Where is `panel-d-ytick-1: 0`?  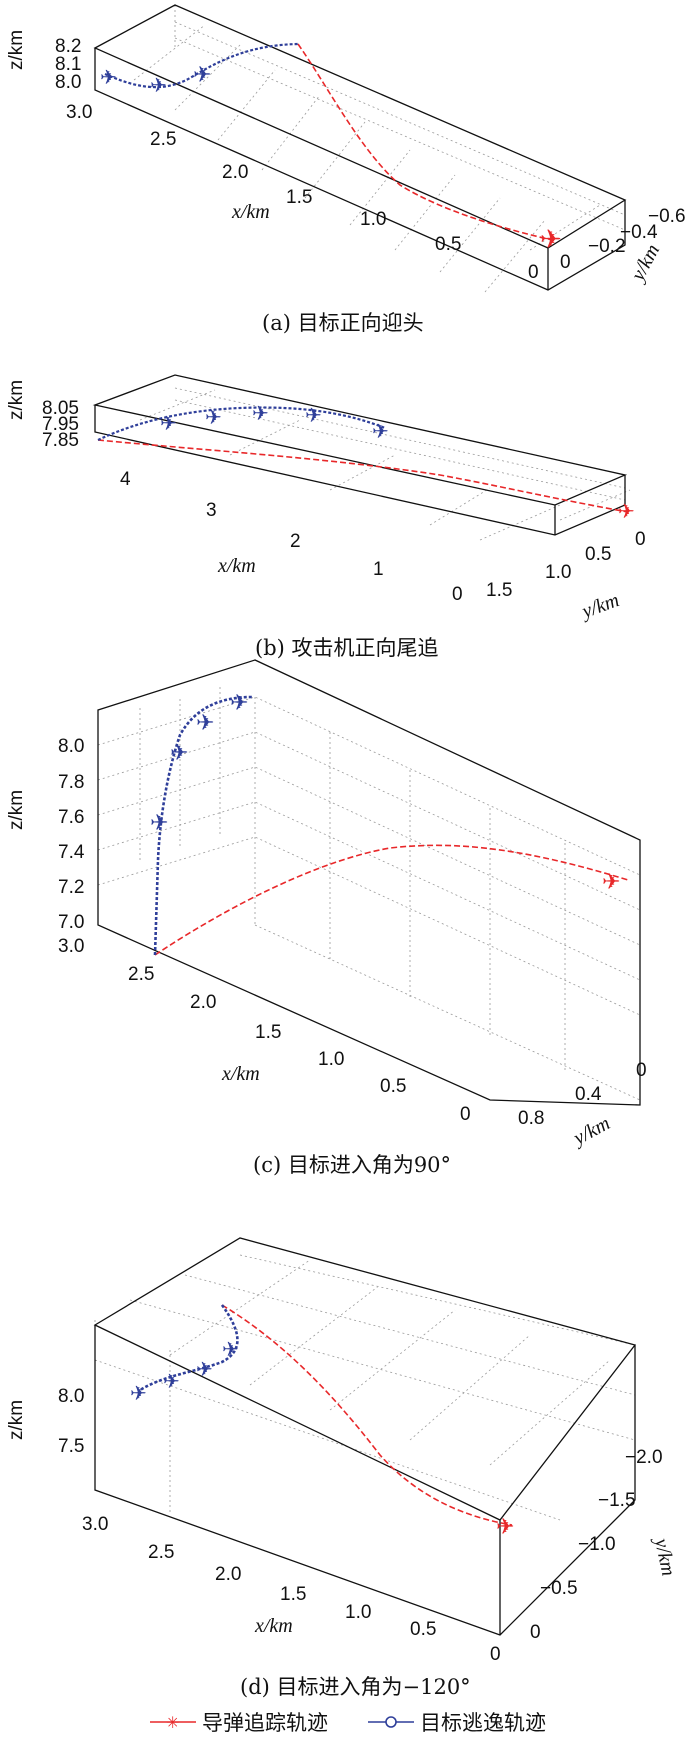 panel-d-ytick-1: 0 is located at coordinates (535, 1632).